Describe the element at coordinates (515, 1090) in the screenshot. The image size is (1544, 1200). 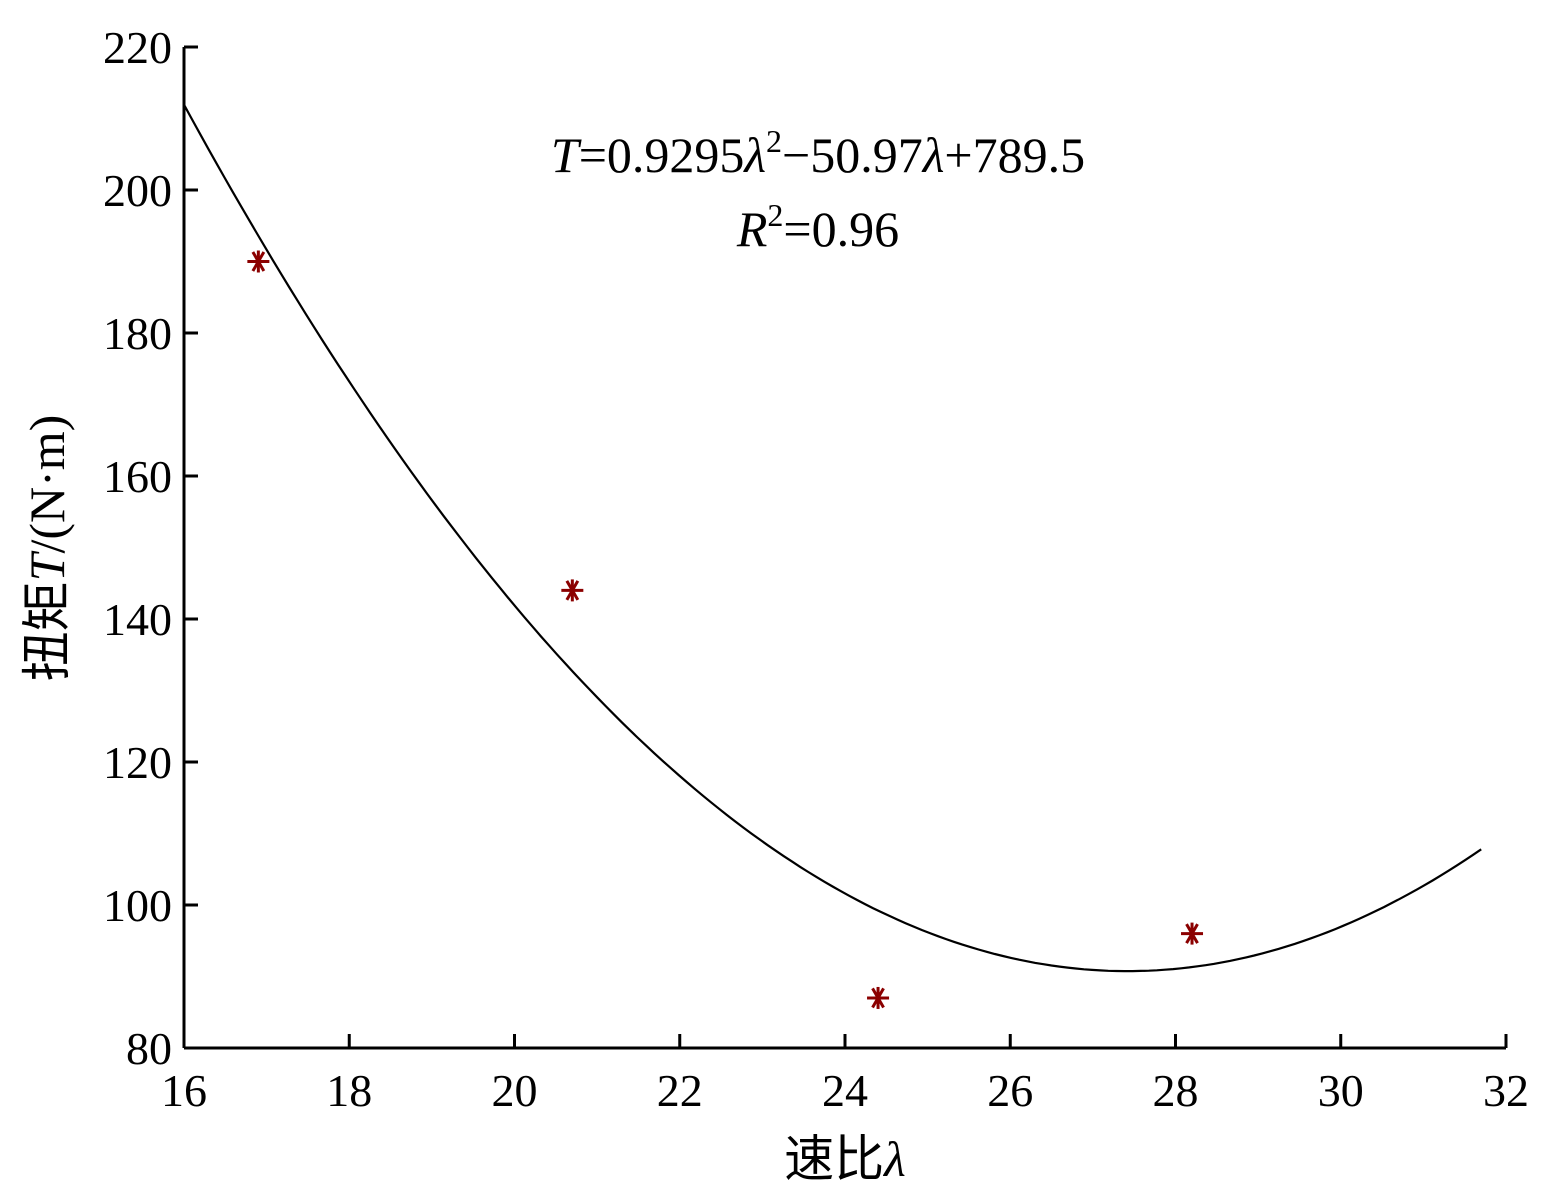
I see `x-tick-label: 20` at that location.